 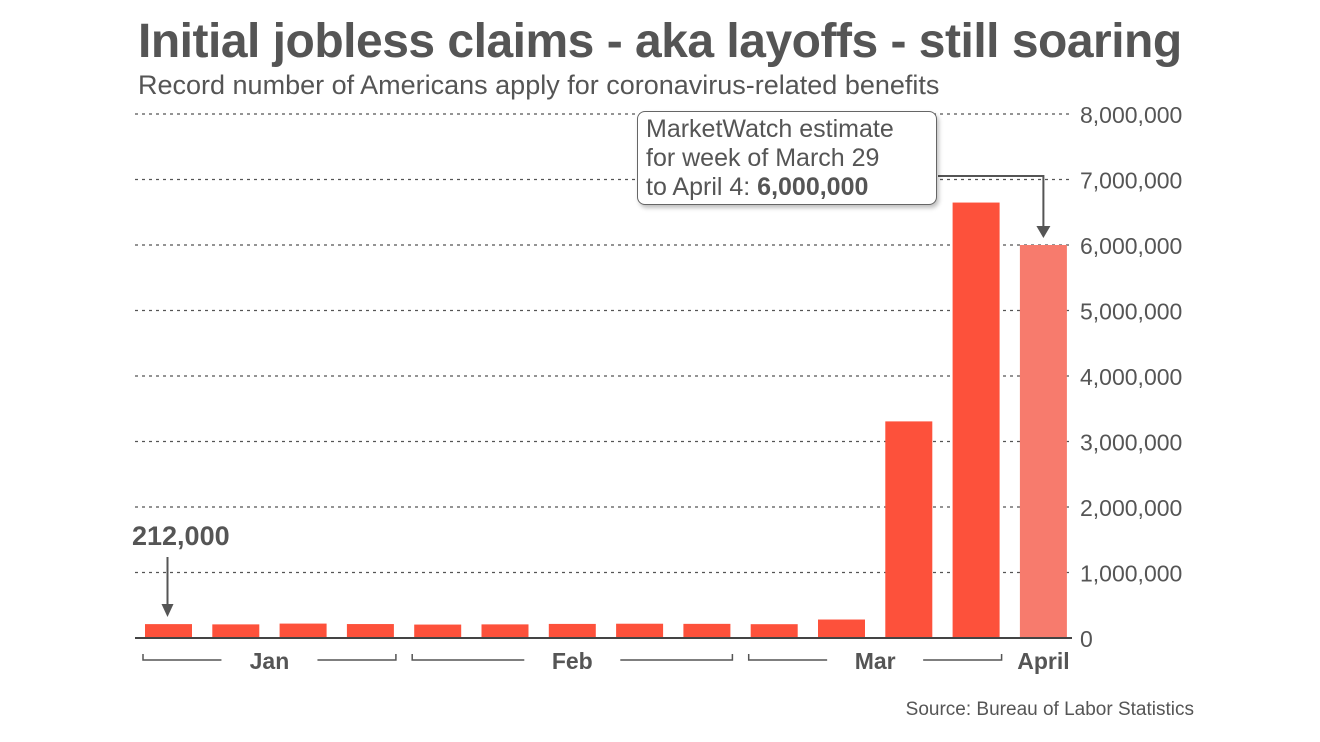 What do you see at coordinates (770, 129) in the screenshot?
I see `callout-line-1: MarketWatch estimate` at bounding box center [770, 129].